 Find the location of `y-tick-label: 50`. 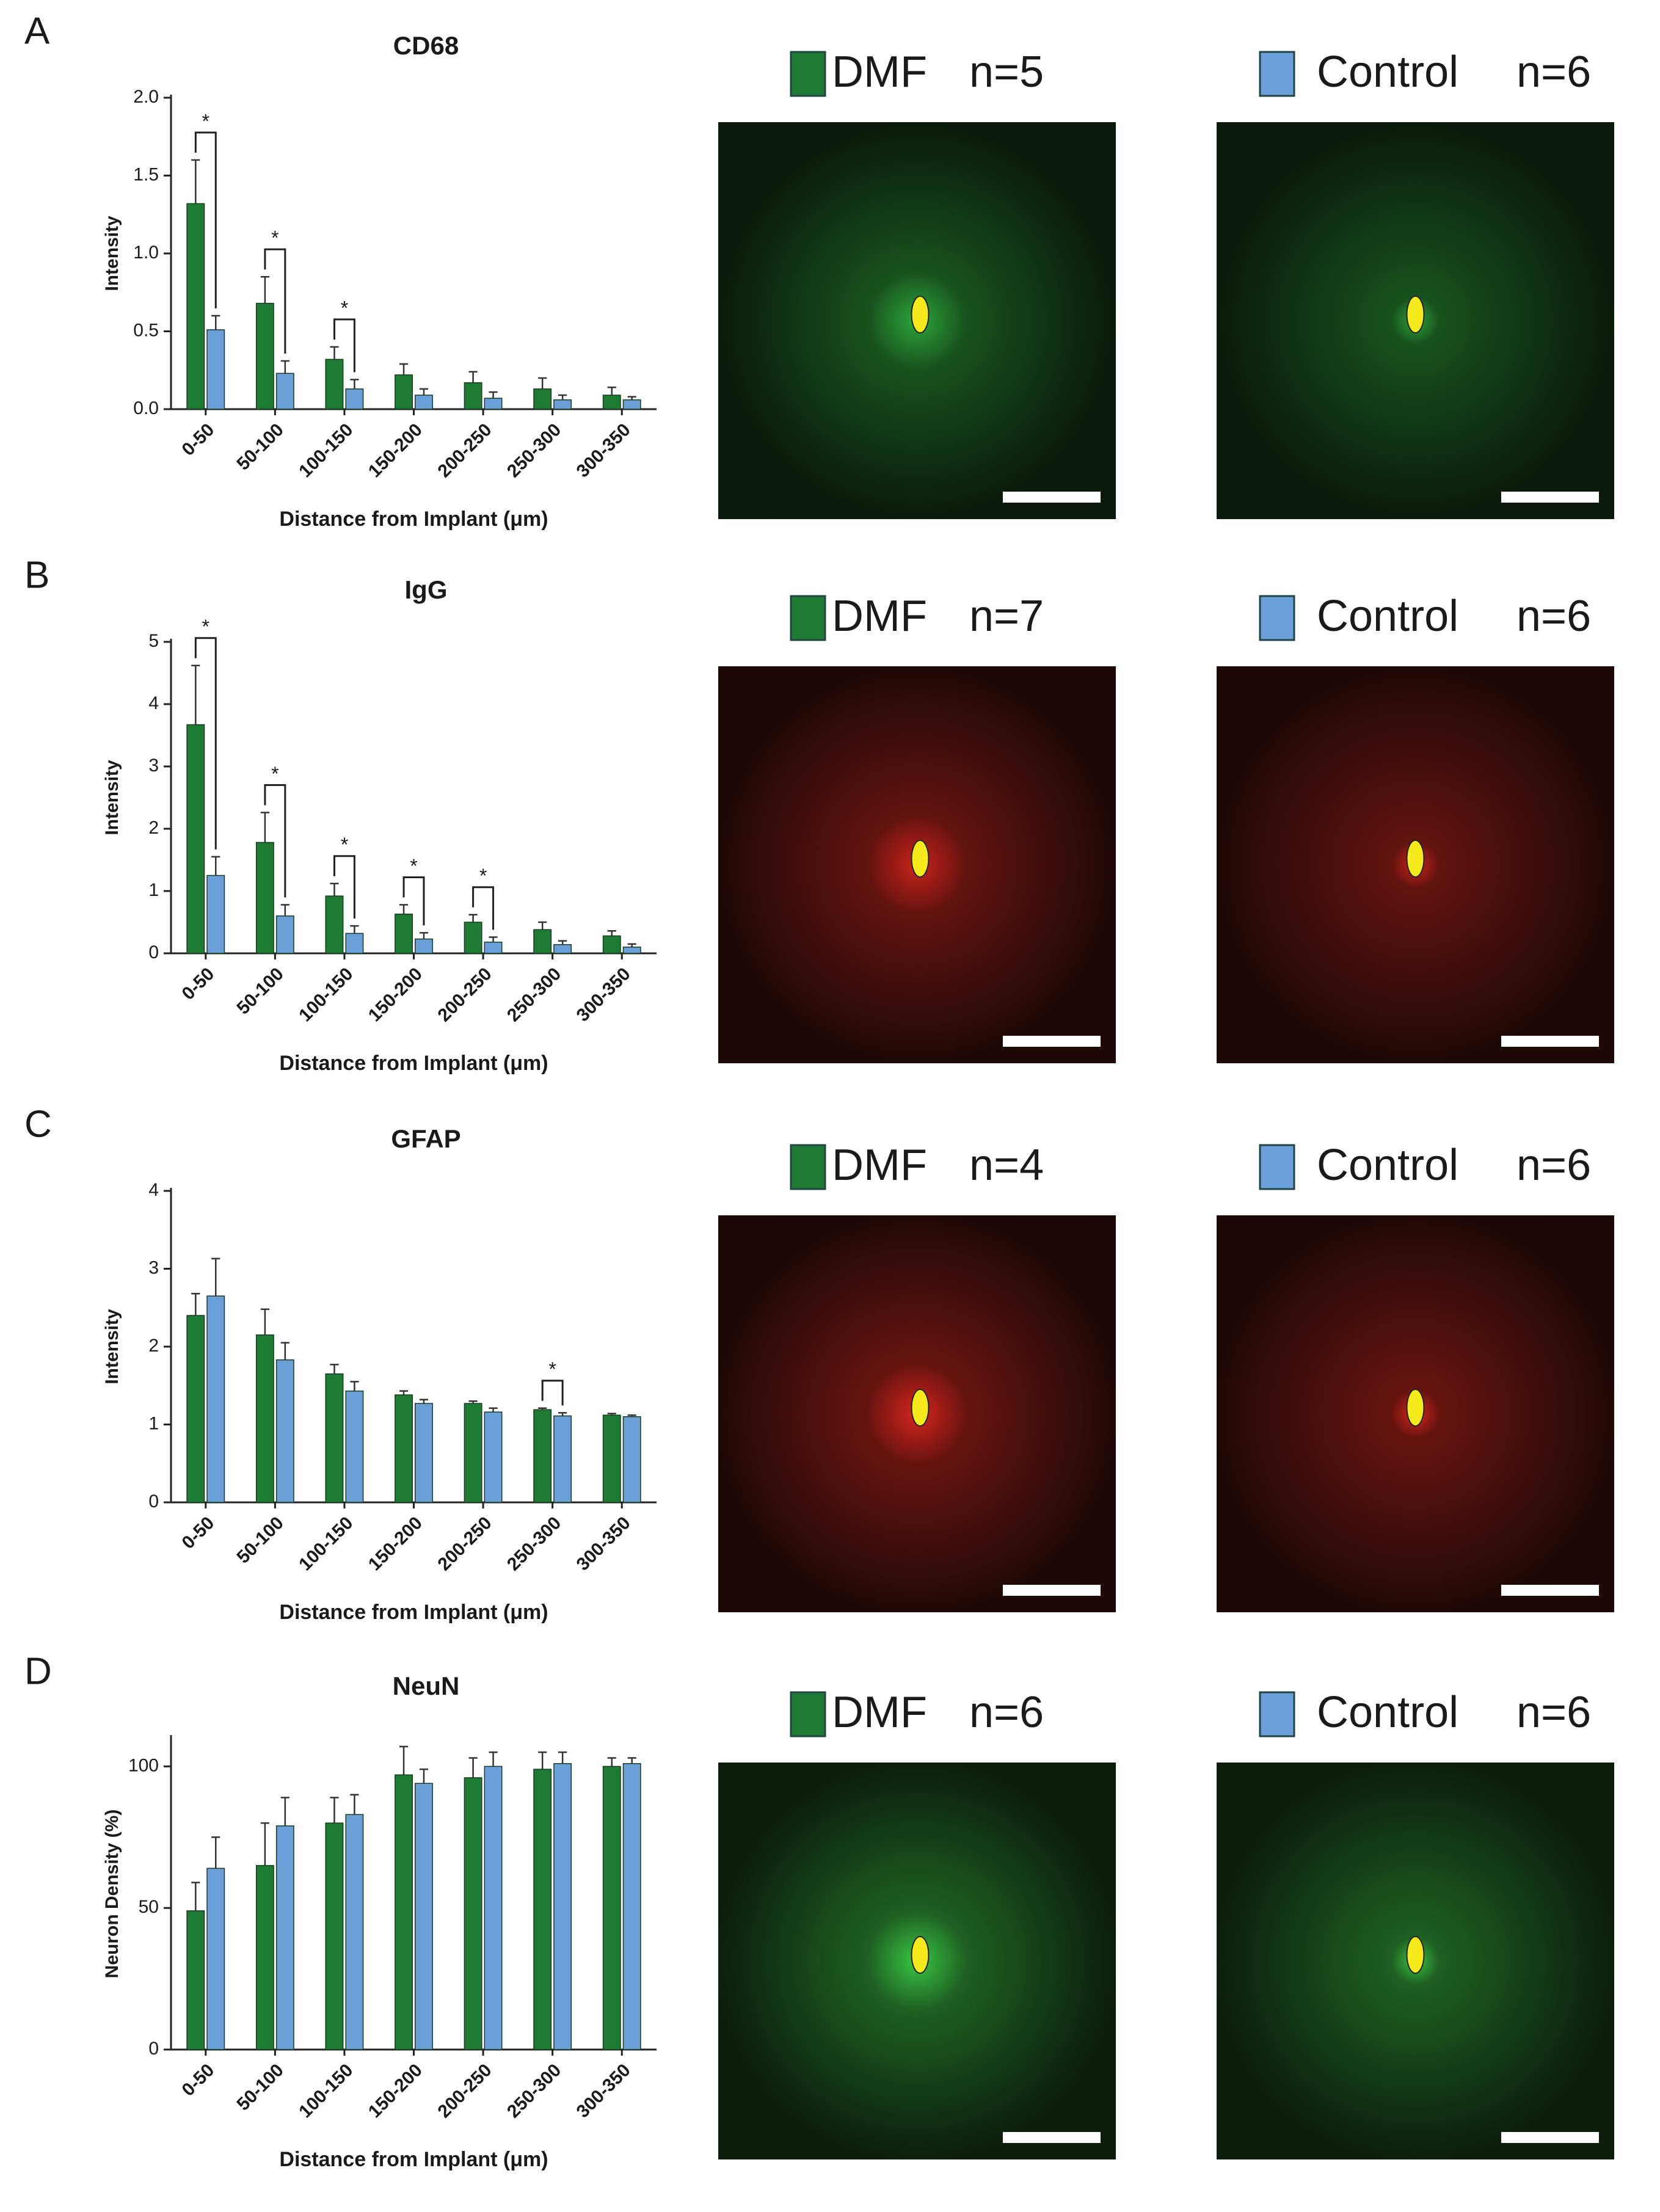

y-tick-label: 50 is located at coordinates (149, 1907).